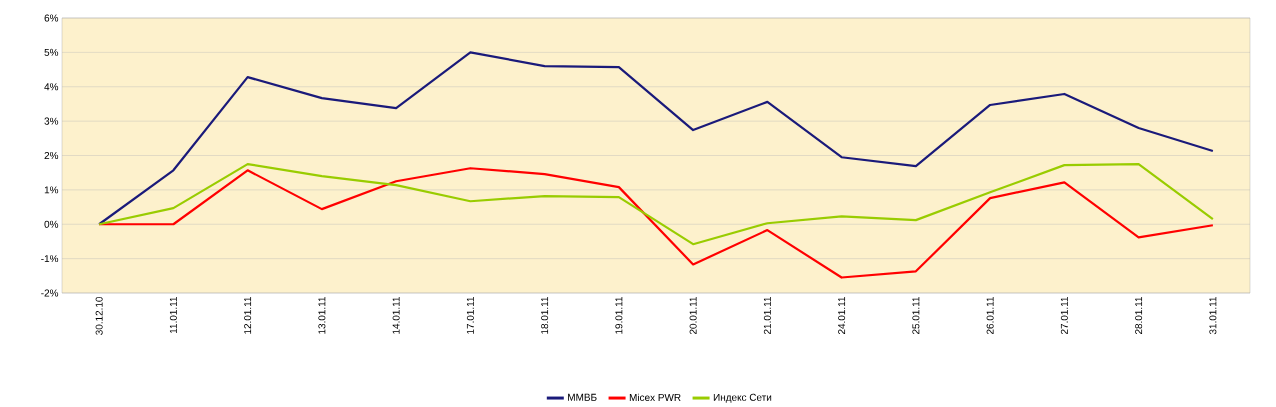 The image size is (1276, 407). I want to click on legend-label: ММВБ, so click(582, 397).